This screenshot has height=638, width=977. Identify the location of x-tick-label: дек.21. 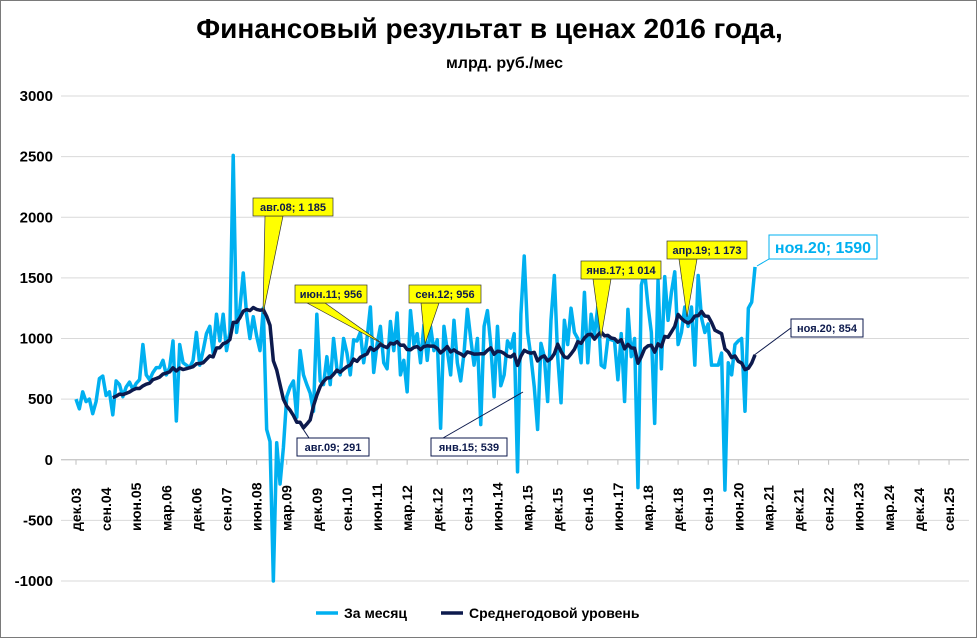
(799, 509).